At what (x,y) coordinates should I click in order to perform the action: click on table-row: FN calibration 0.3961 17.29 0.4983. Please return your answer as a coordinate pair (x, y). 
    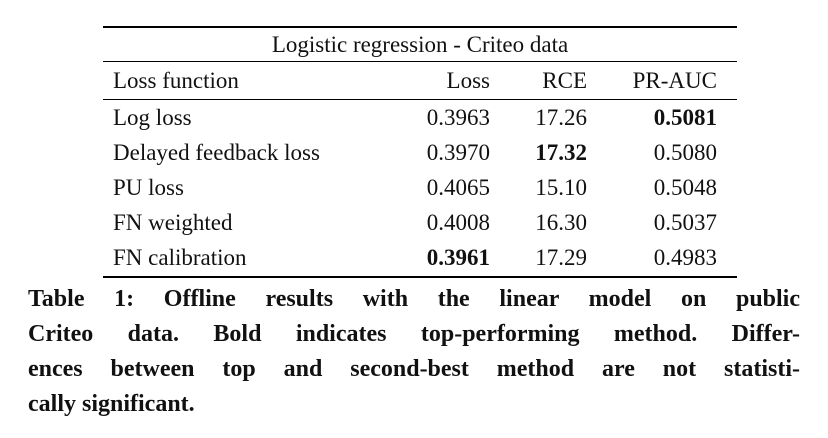
    Looking at the image, I should click on (420, 259).